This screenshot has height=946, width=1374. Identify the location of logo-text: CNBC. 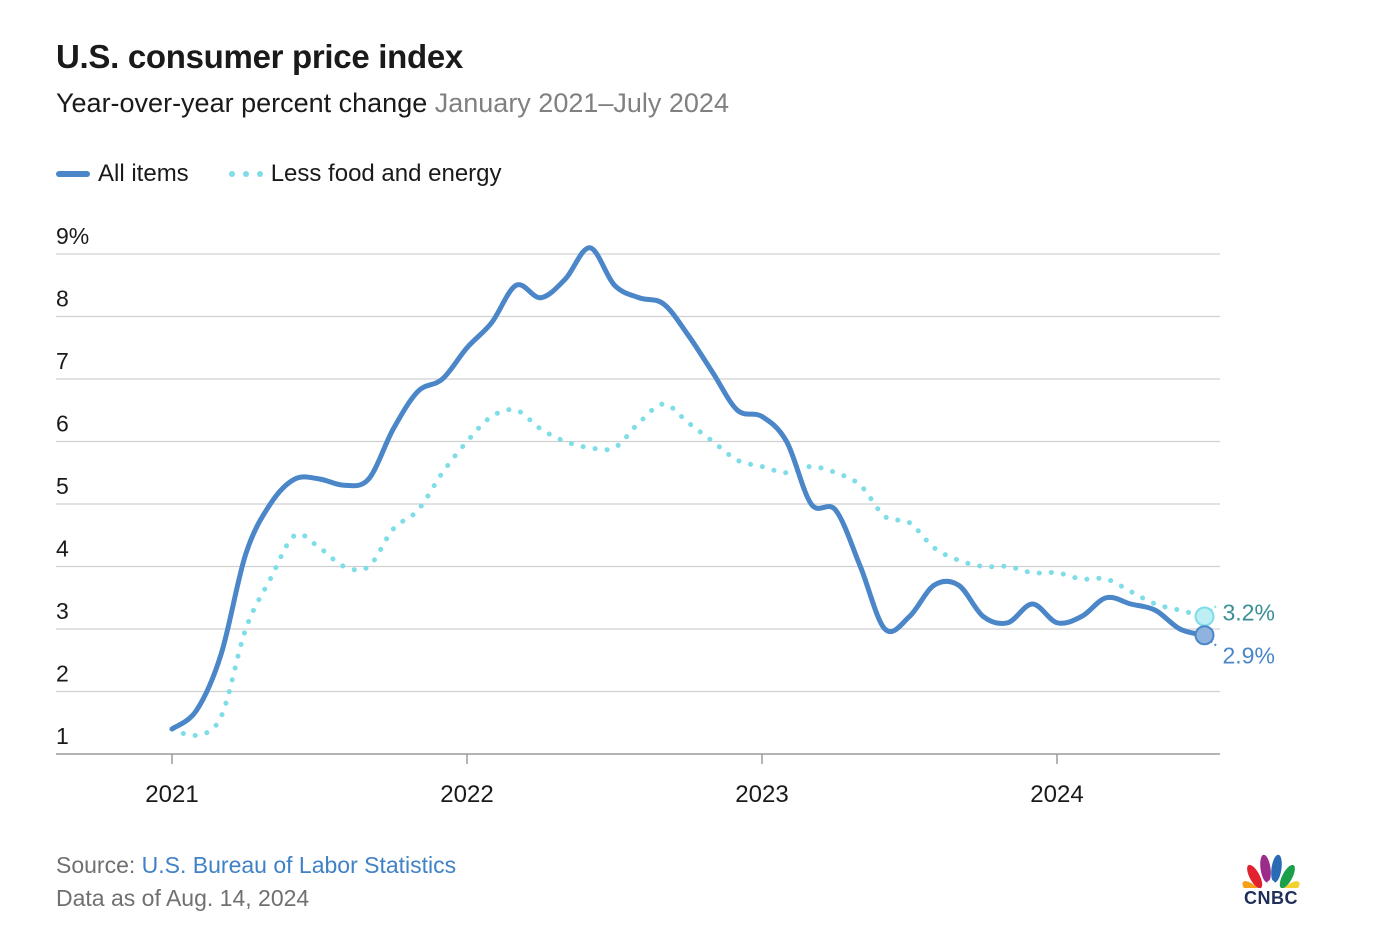
(1271, 898).